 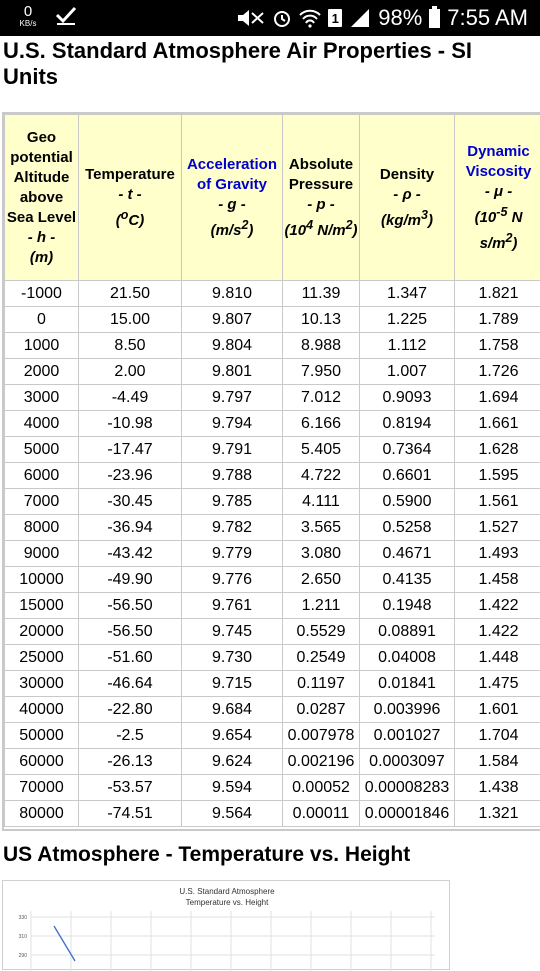 I want to click on table-cell: 60000, so click(x=42, y=762).